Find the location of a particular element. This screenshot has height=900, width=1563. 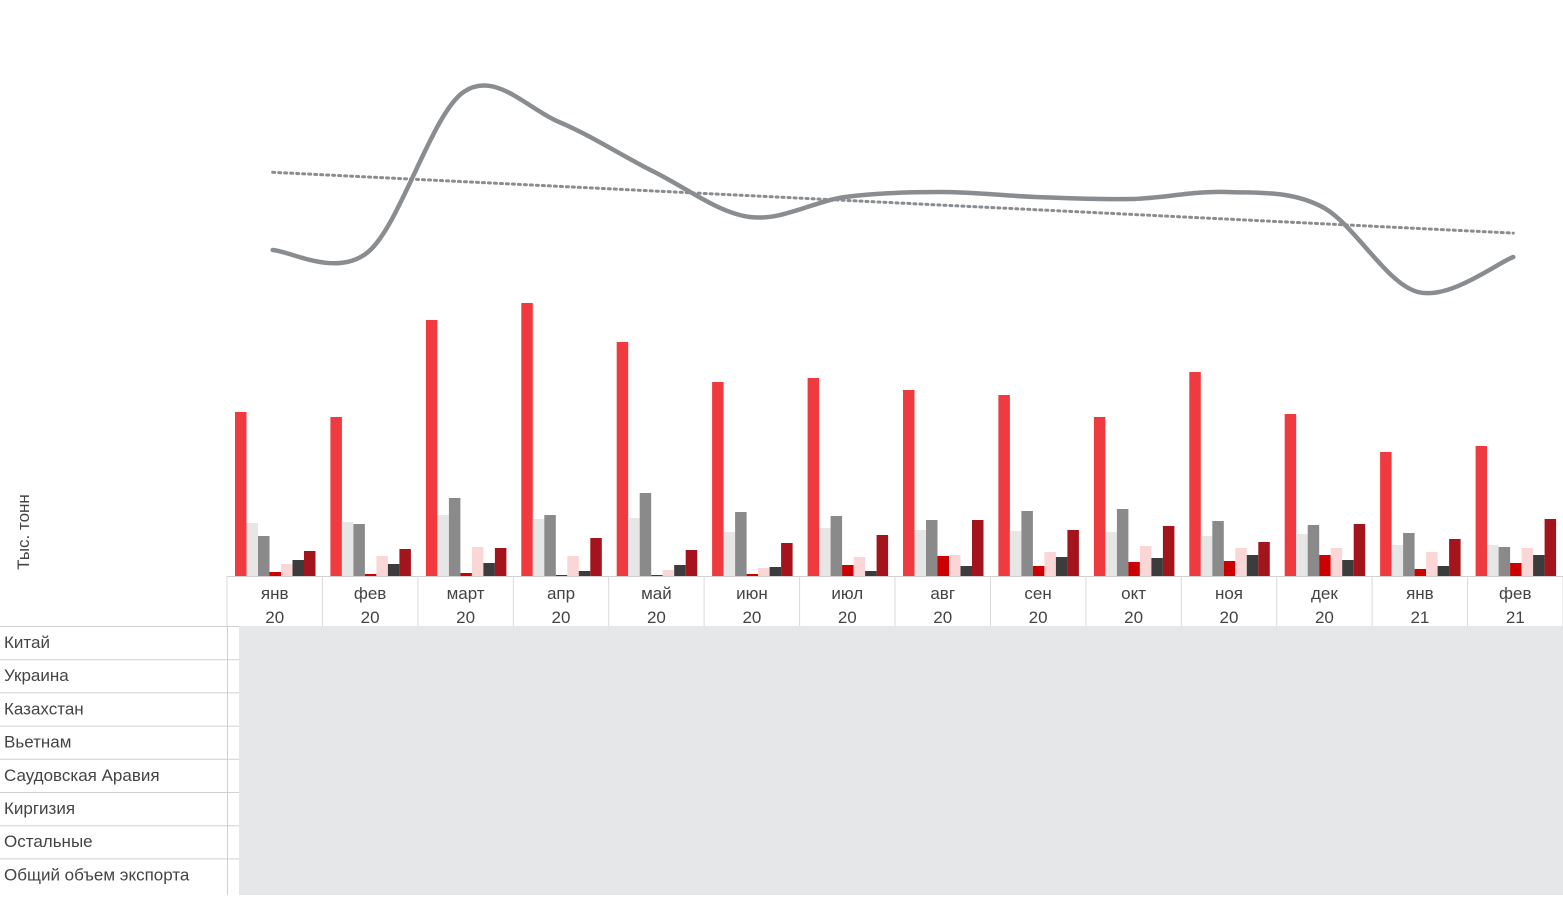

data-table-row-label: Саудовская Аравия is located at coordinates (82, 775).